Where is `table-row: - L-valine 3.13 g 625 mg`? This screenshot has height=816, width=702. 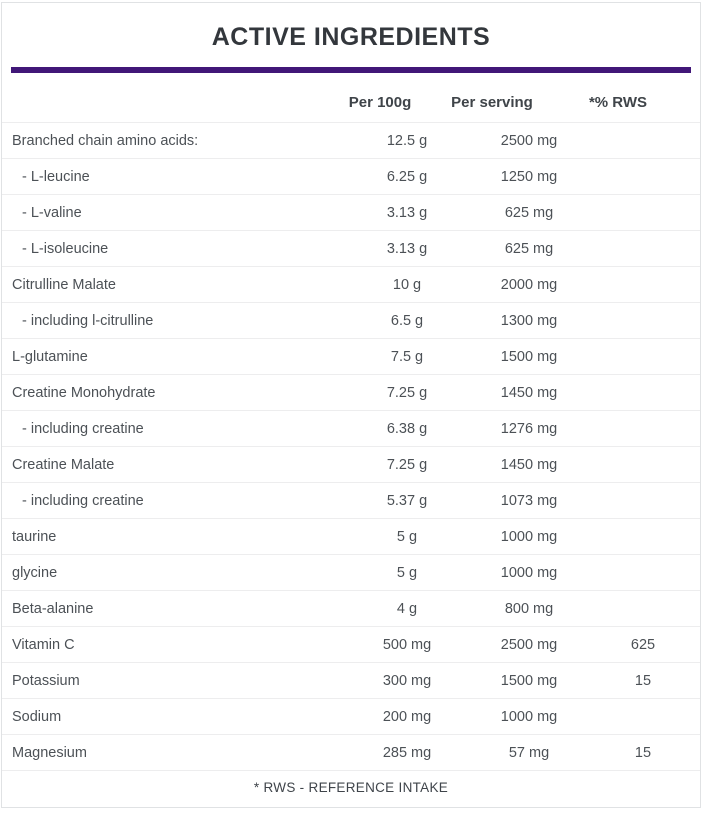 table-row: - L-valine 3.13 g 625 mg is located at coordinates (351, 212).